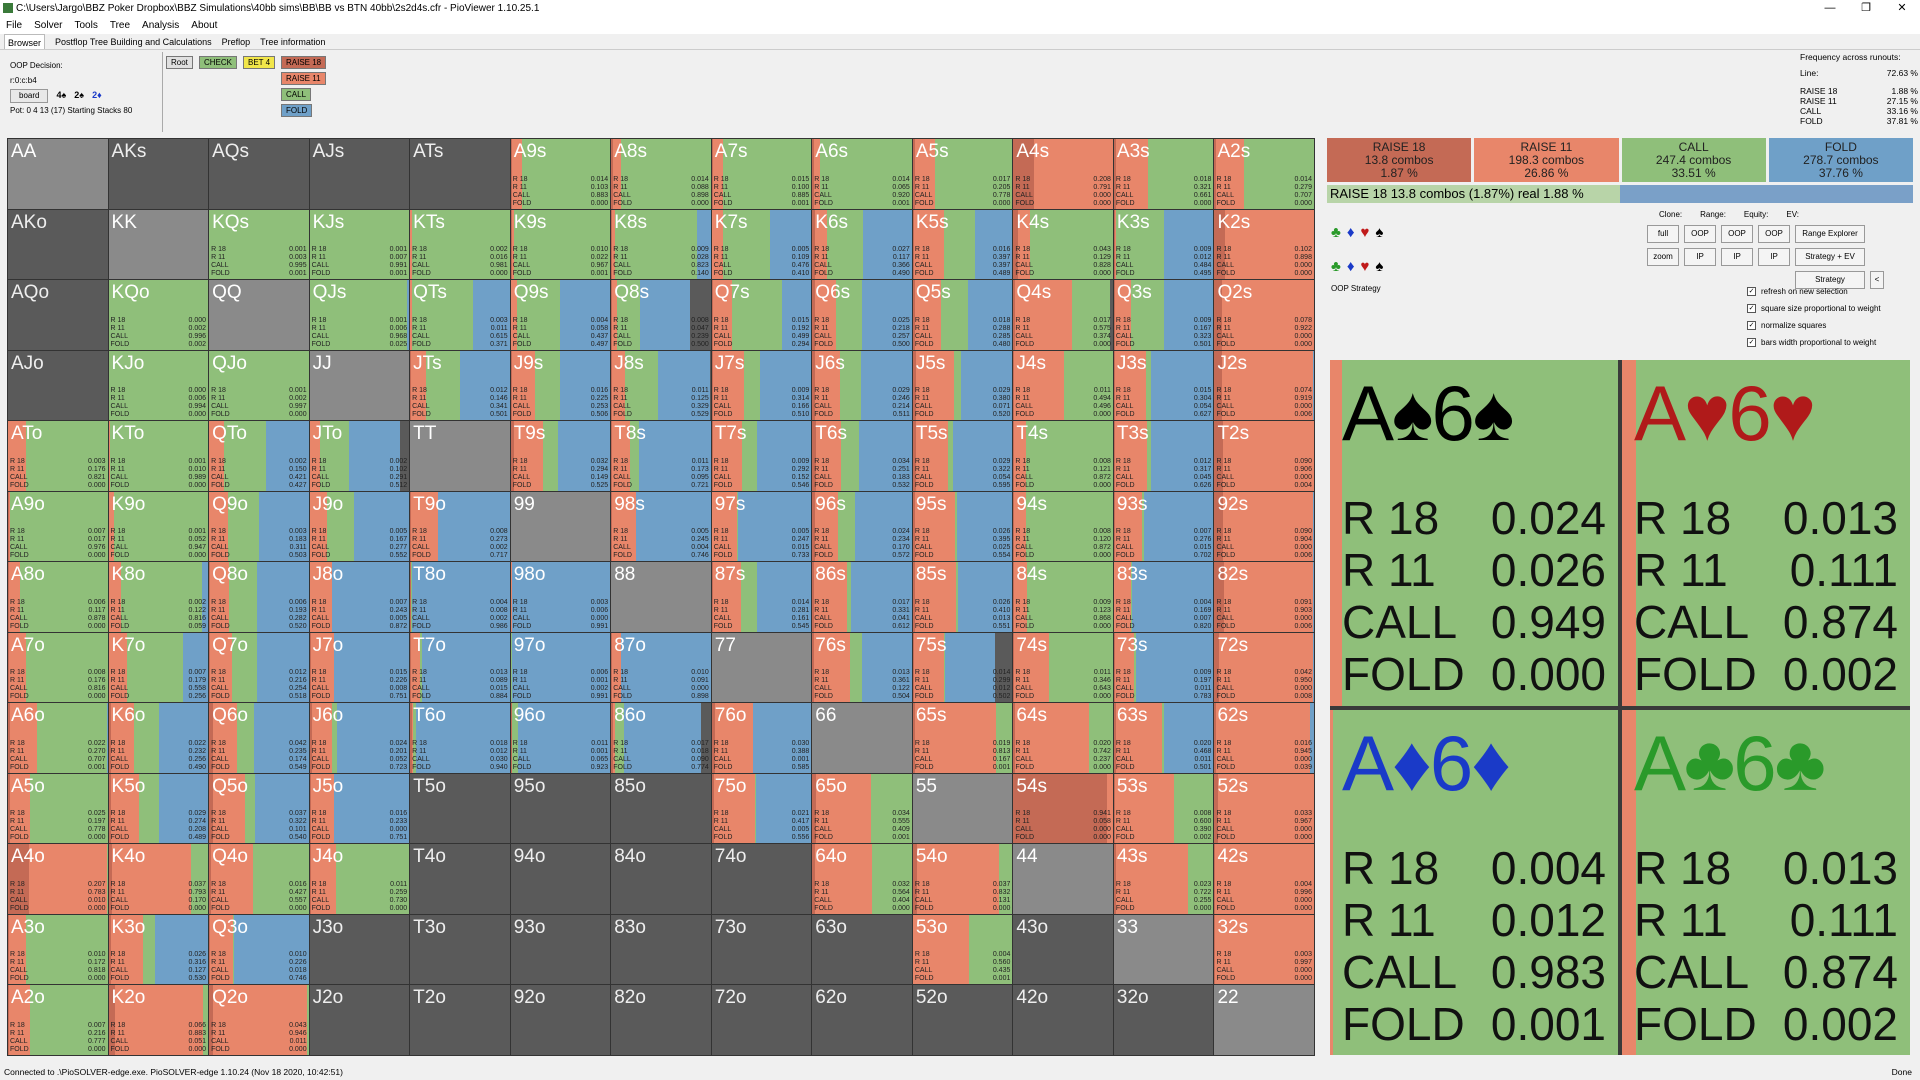  Describe the element at coordinates (259, 879) in the screenshot. I see `hand-cell-Q4o: R 18 0.016 R 11 0.427 CALL 0.557 FOLD 0.000 Q4o` at that location.